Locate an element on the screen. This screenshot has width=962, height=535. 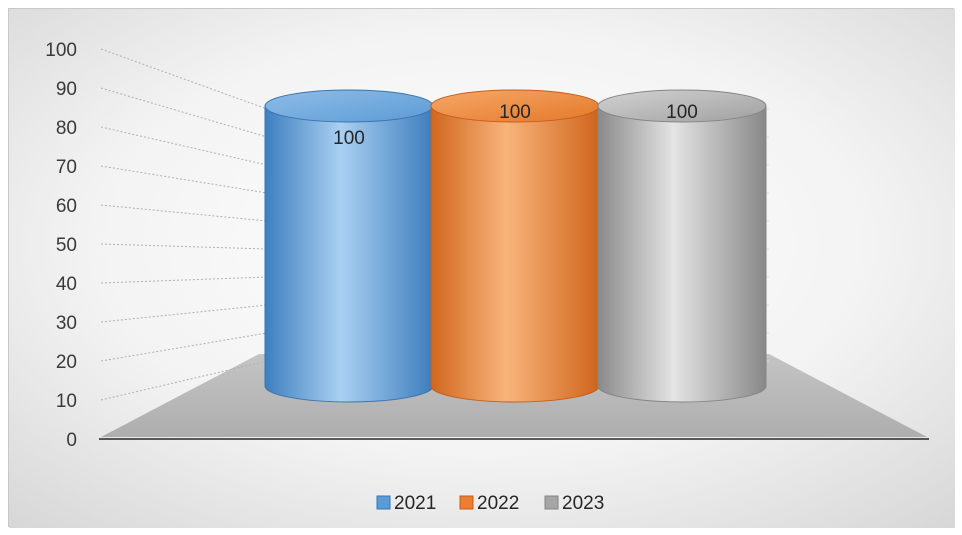
legend: 2021 2022 2023 is located at coordinates (490, 503).